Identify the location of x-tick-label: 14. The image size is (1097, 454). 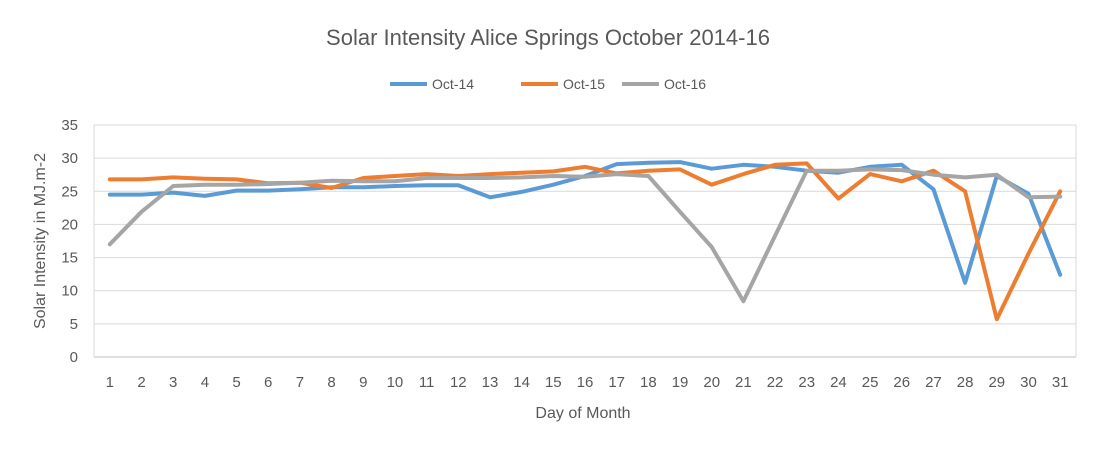
(521, 382).